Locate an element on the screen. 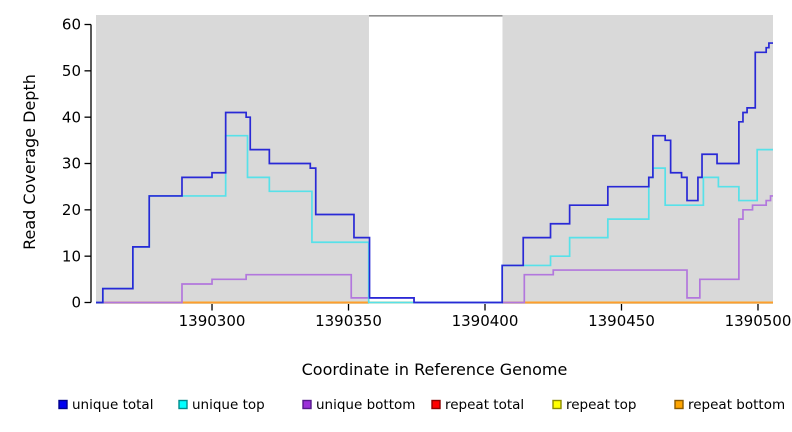 The width and height of the screenshot is (792, 432). x-tick-label-1390450: 1390450 is located at coordinates (621, 321).